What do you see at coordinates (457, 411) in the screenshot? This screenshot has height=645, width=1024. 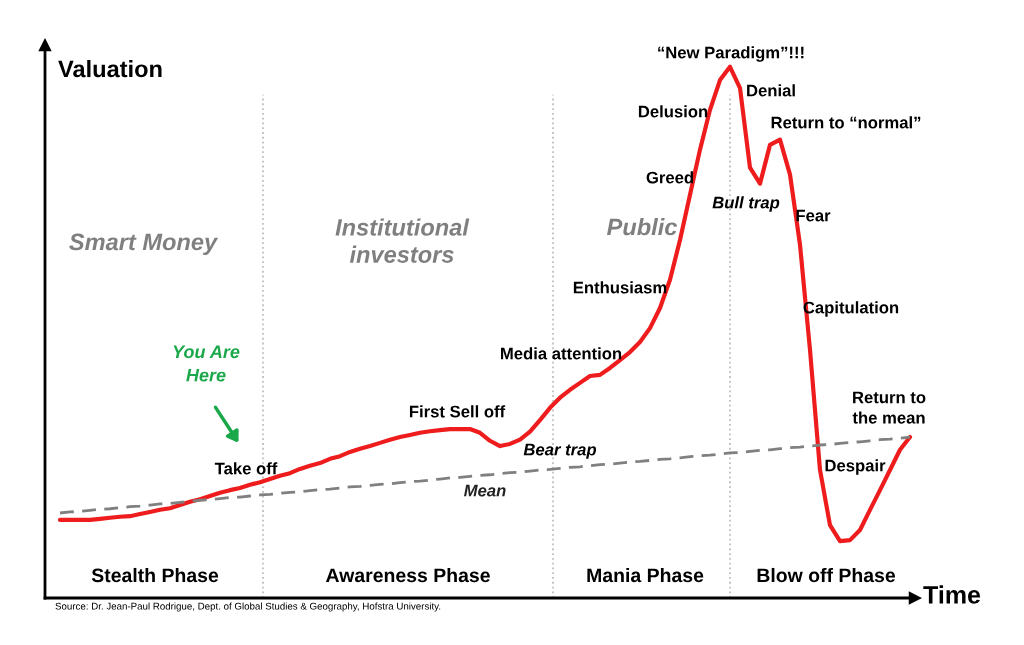 I see `annotation: First Sell off` at bounding box center [457, 411].